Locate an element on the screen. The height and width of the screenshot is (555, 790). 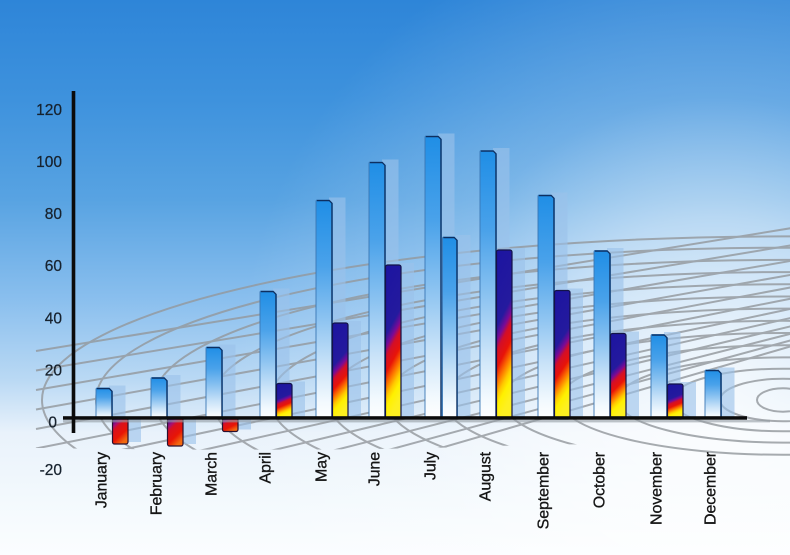
svg-text: 100 is located at coordinates (49, 162).